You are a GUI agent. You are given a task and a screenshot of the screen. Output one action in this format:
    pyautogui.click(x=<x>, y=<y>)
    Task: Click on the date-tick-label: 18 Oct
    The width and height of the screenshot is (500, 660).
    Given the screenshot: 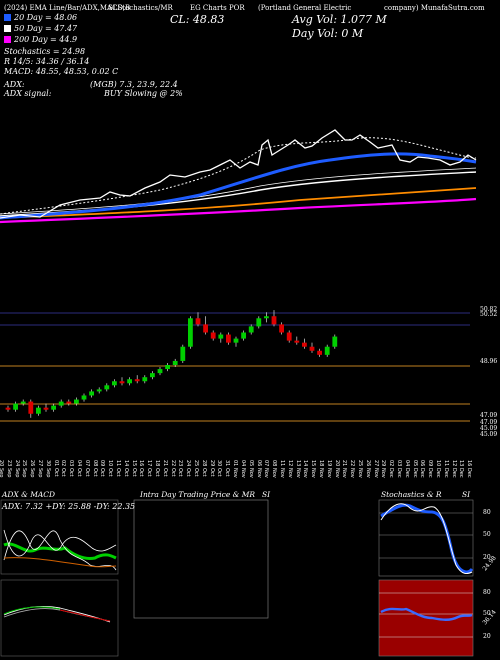 What is the action you would take?
    pyautogui.click(x=157, y=468)
    